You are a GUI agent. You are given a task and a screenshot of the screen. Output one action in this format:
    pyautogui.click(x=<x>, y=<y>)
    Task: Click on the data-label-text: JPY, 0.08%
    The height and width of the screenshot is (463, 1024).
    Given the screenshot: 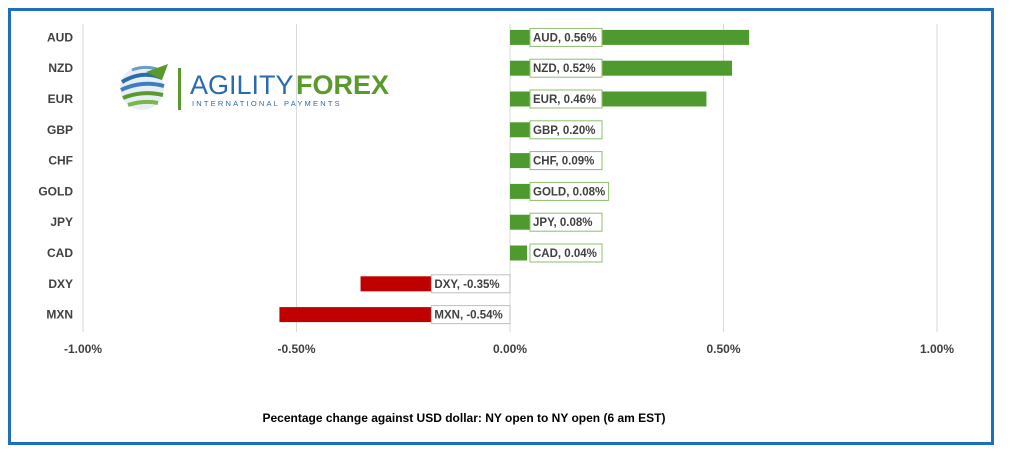 What is the action you would take?
    pyautogui.click(x=562, y=223)
    